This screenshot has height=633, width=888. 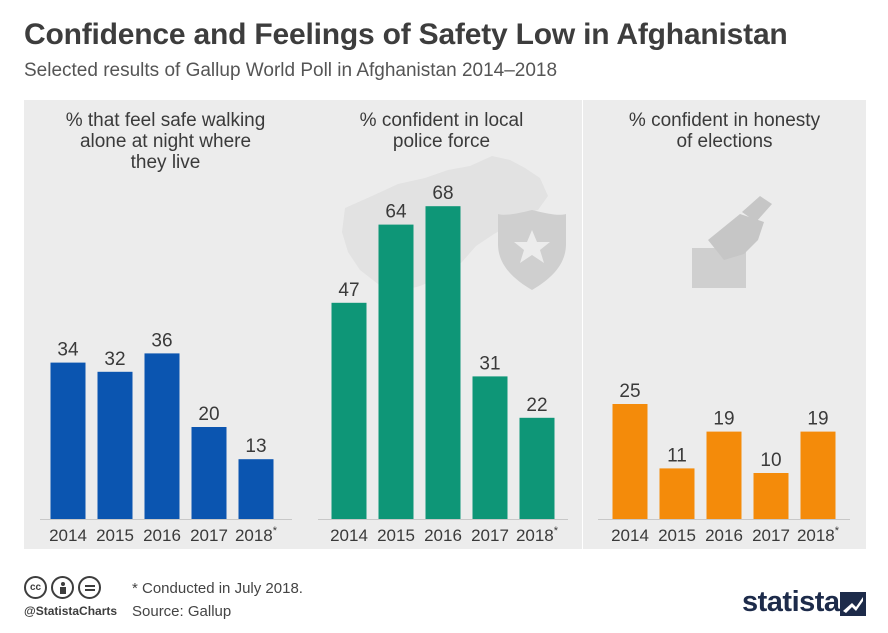 I want to click on panel-title-line: alone at night where, so click(x=165, y=141).